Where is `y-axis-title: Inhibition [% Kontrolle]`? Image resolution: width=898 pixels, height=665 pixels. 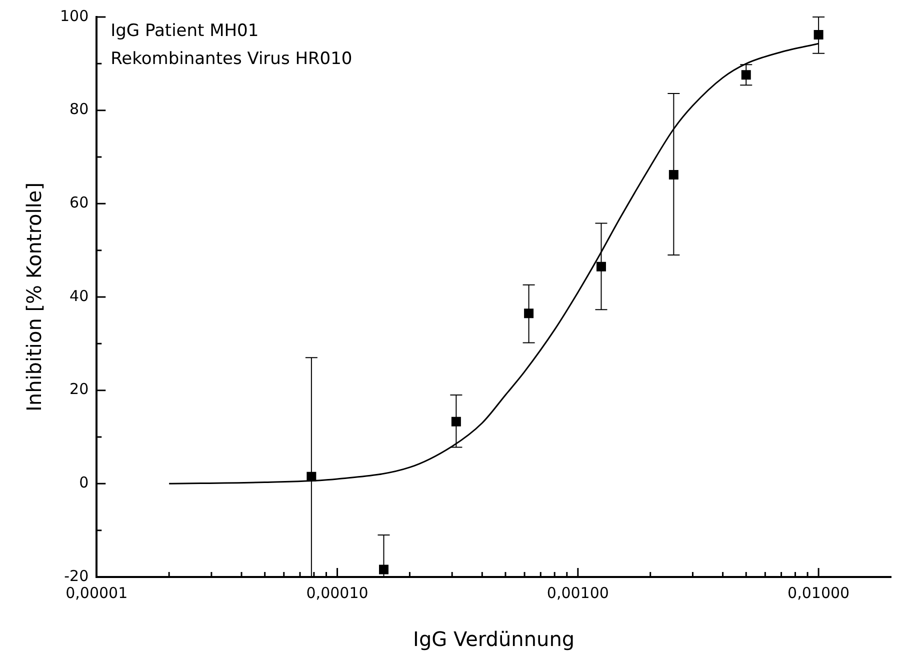
y-axis-title: Inhibition [% Kontrolle] is located at coordinates (34, 297).